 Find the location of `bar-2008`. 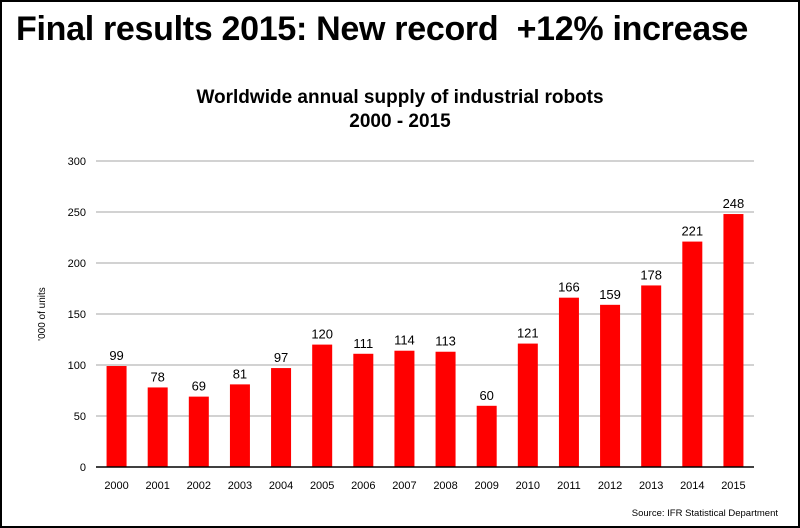

bar-2008 is located at coordinates (445, 409).